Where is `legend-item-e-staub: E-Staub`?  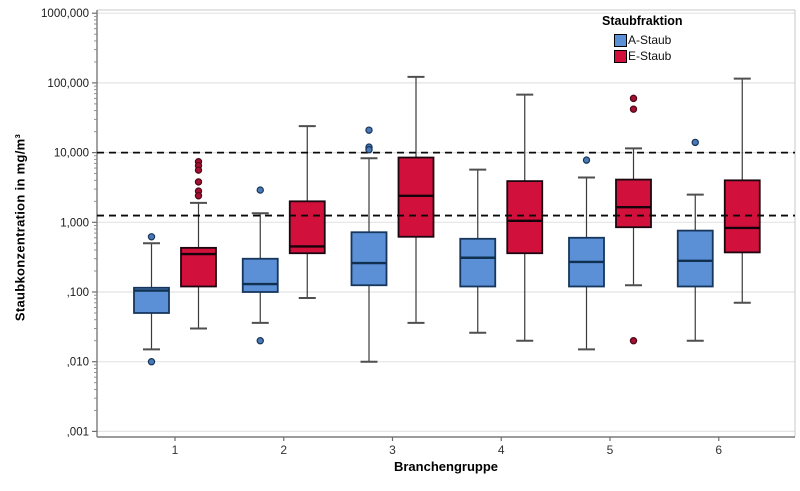
legend-item-e-staub: E-Staub is located at coordinates (648, 56).